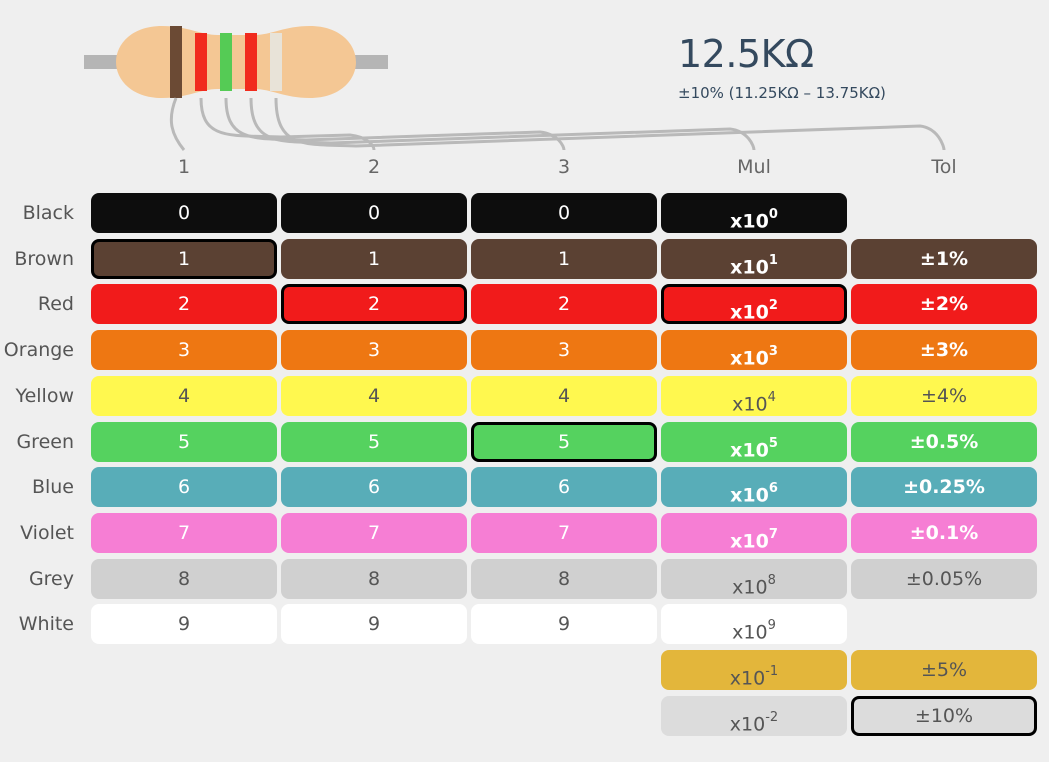  What do you see at coordinates (374, 624) in the screenshot?
I see `band2-white: 9` at bounding box center [374, 624].